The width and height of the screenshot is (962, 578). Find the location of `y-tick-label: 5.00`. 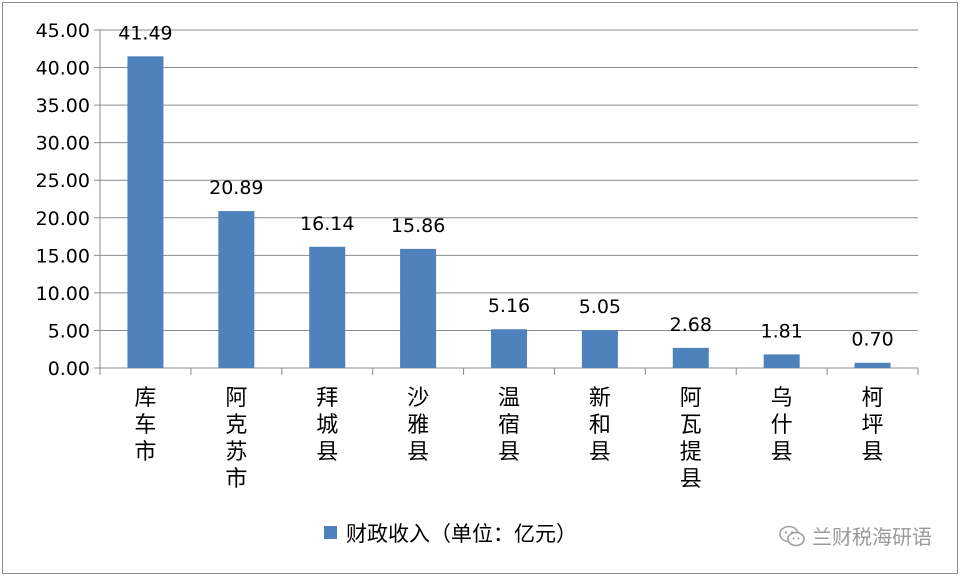

y-tick-label: 5.00 is located at coordinates (69, 331).